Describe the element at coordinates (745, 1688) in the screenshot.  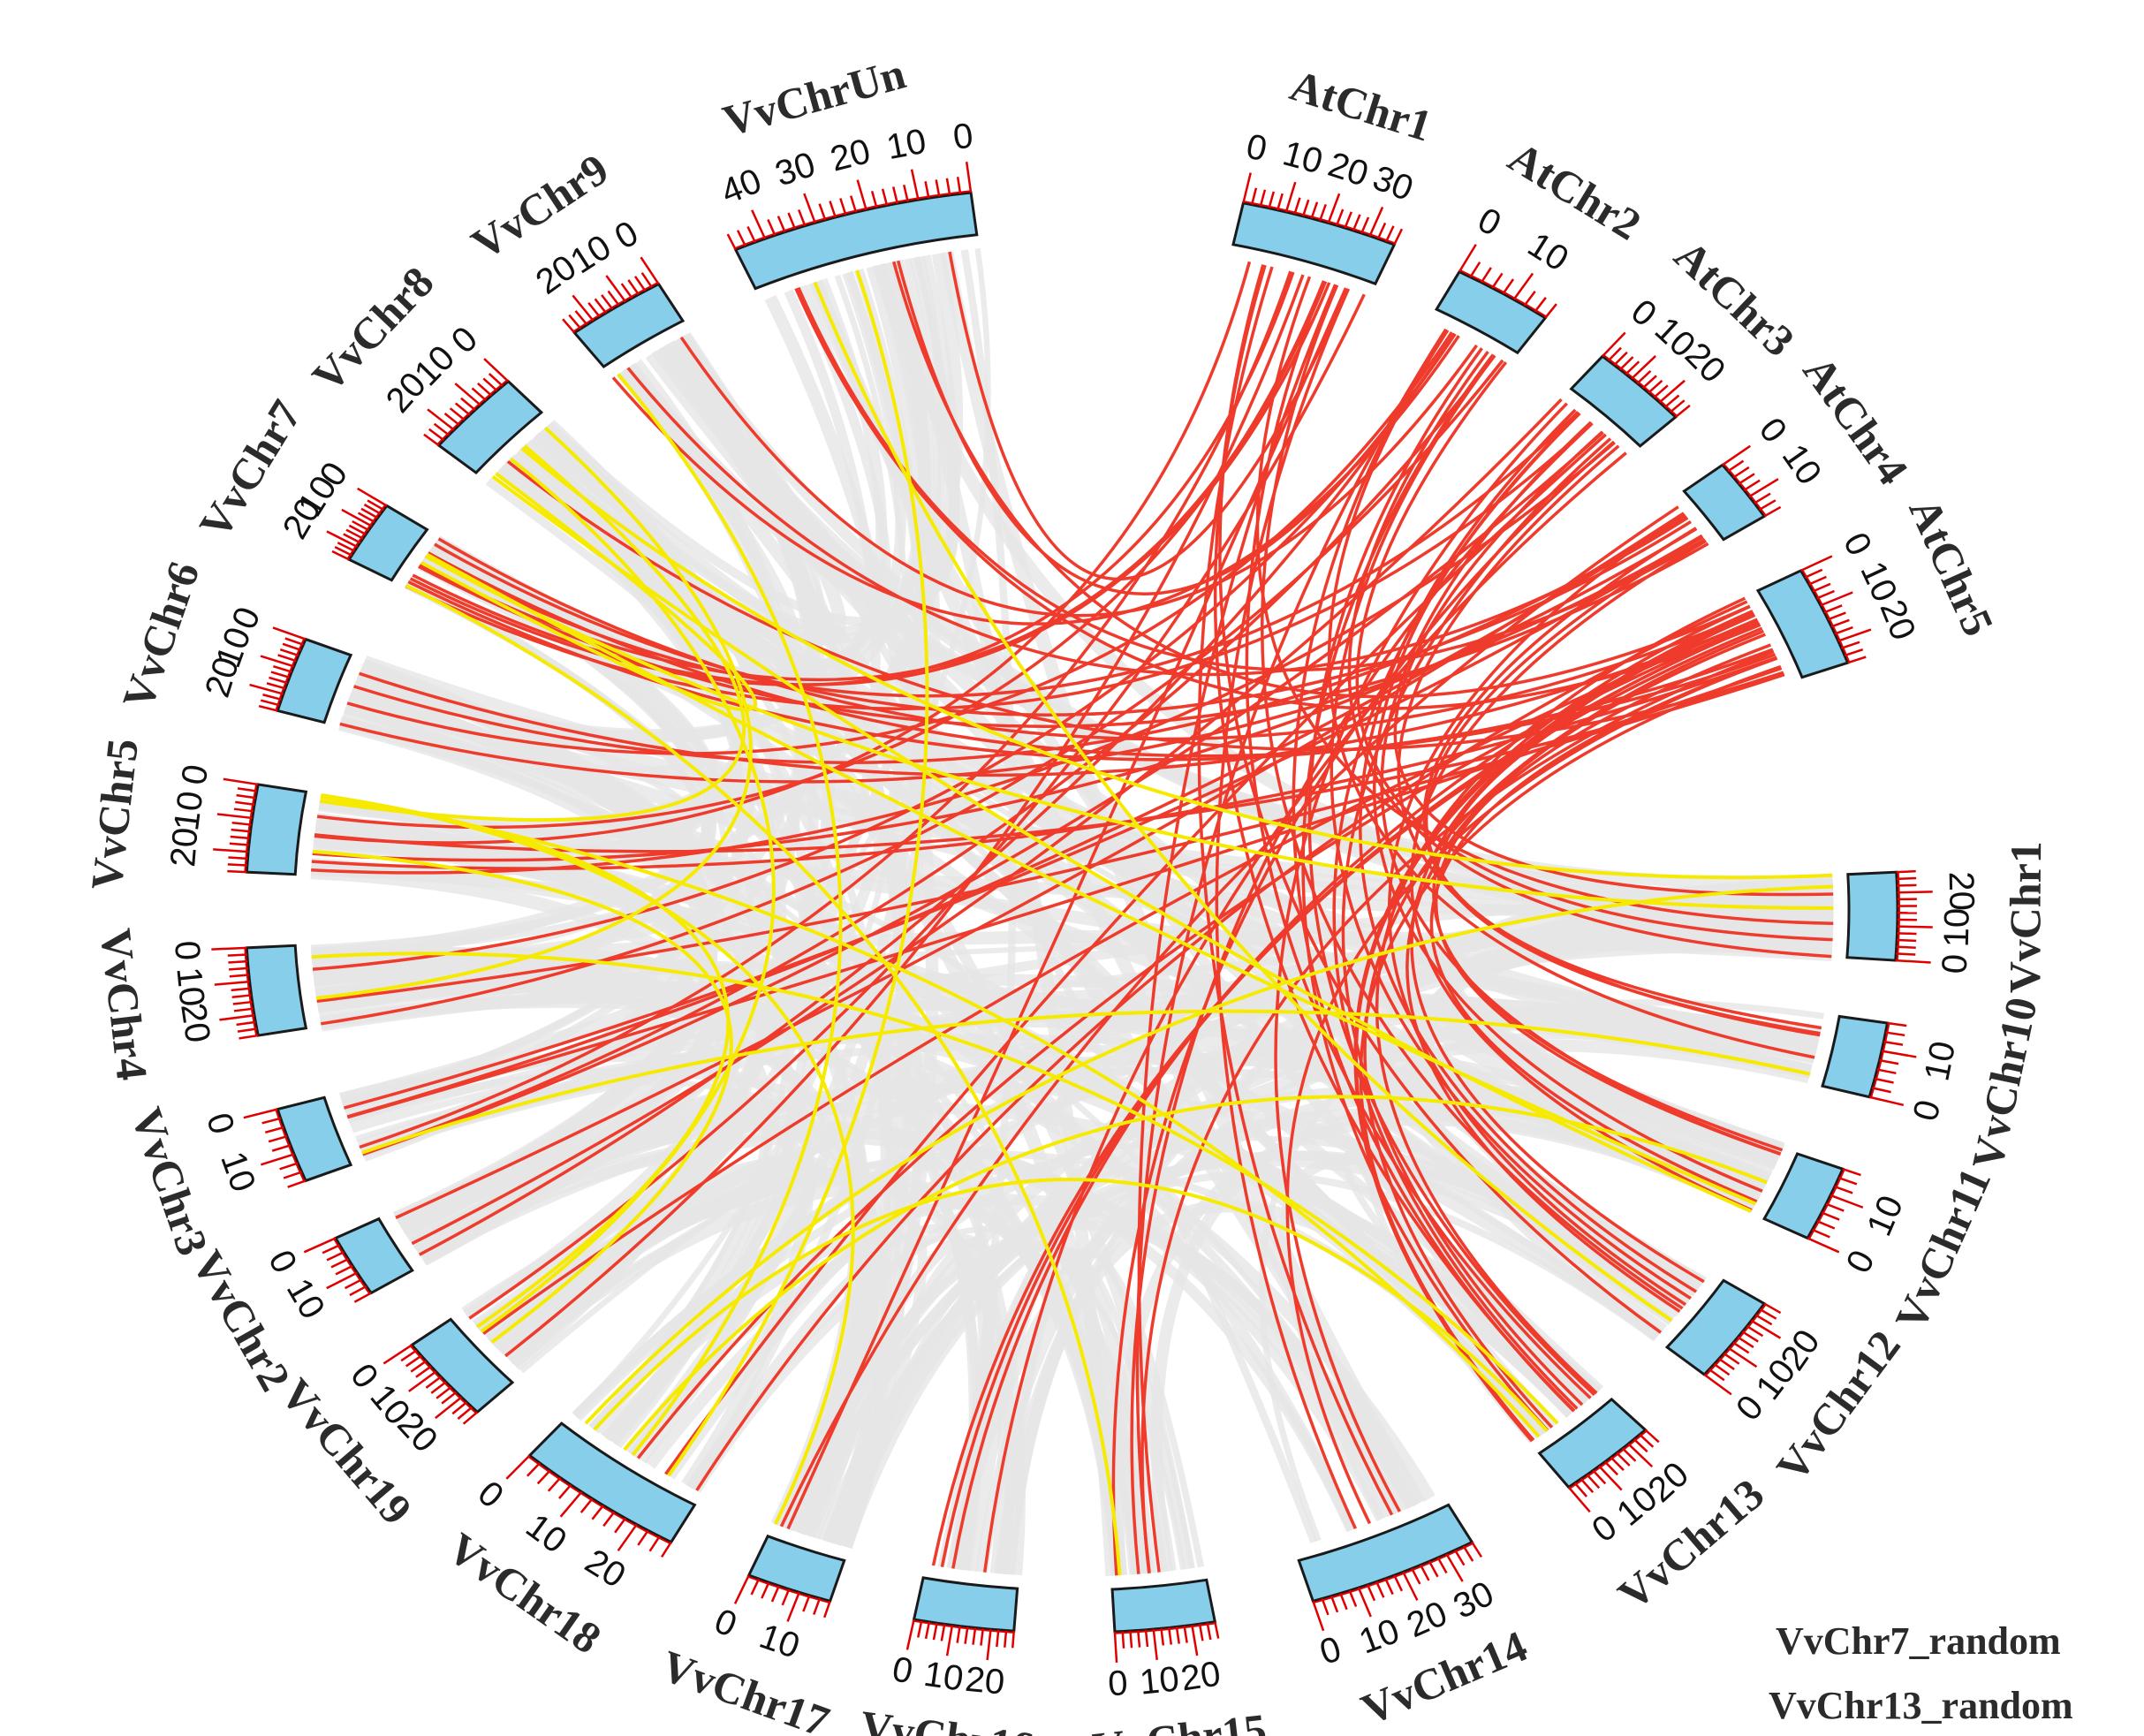
I see `chromosome-label: VvChr17` at that location.